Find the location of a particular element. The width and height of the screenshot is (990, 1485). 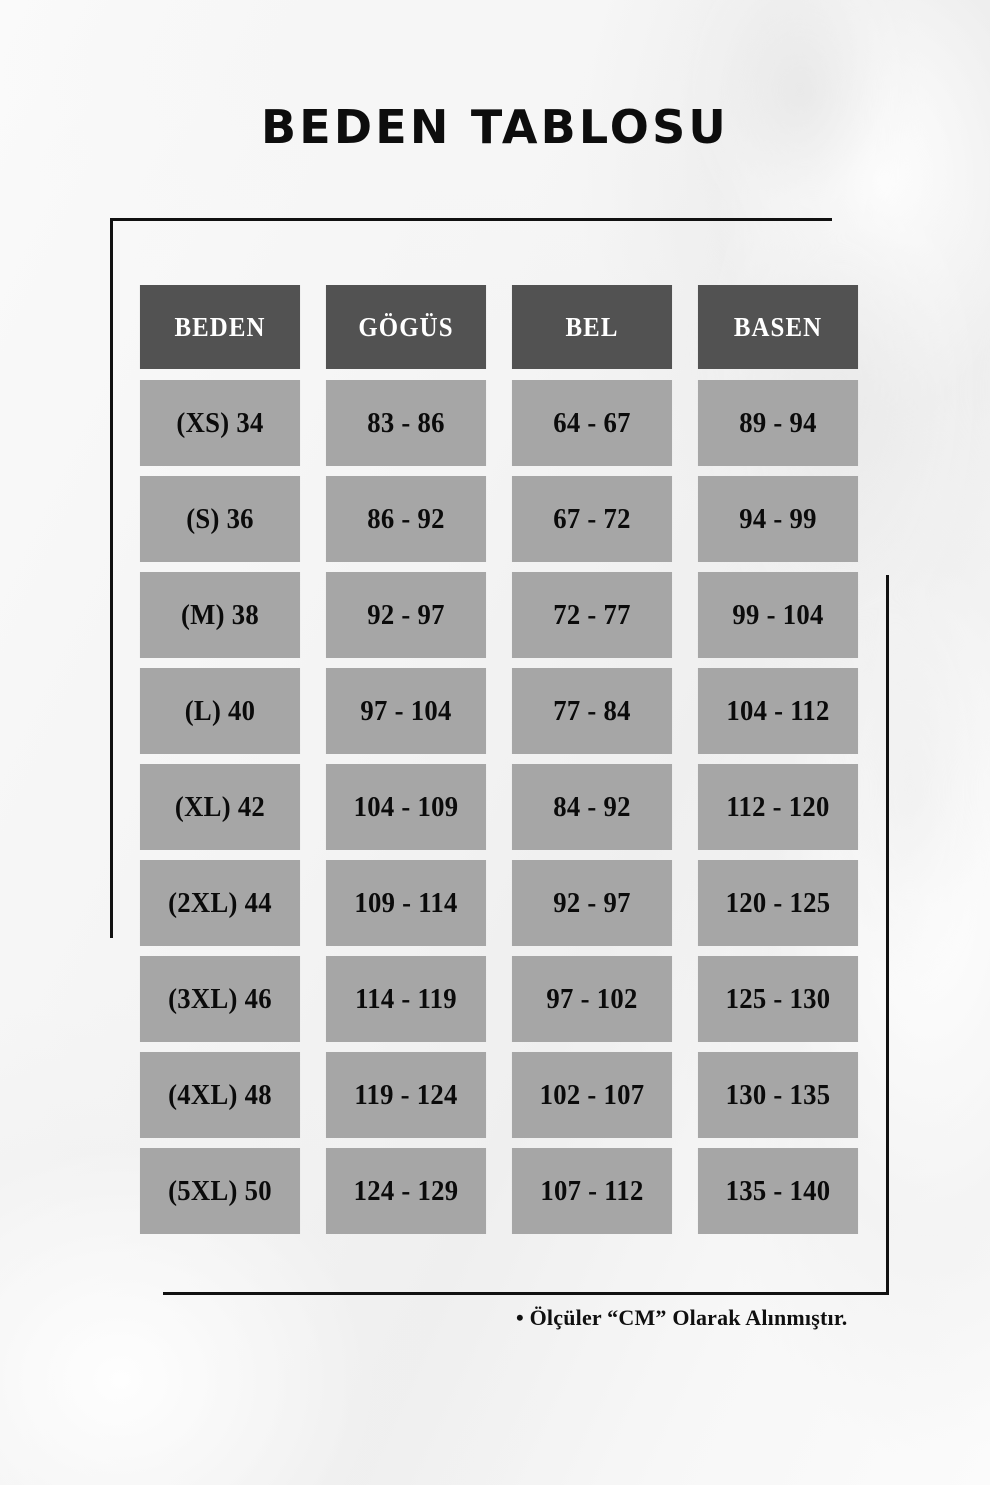

cell-value: 67 - 72 is located at coordinates (592, 518).